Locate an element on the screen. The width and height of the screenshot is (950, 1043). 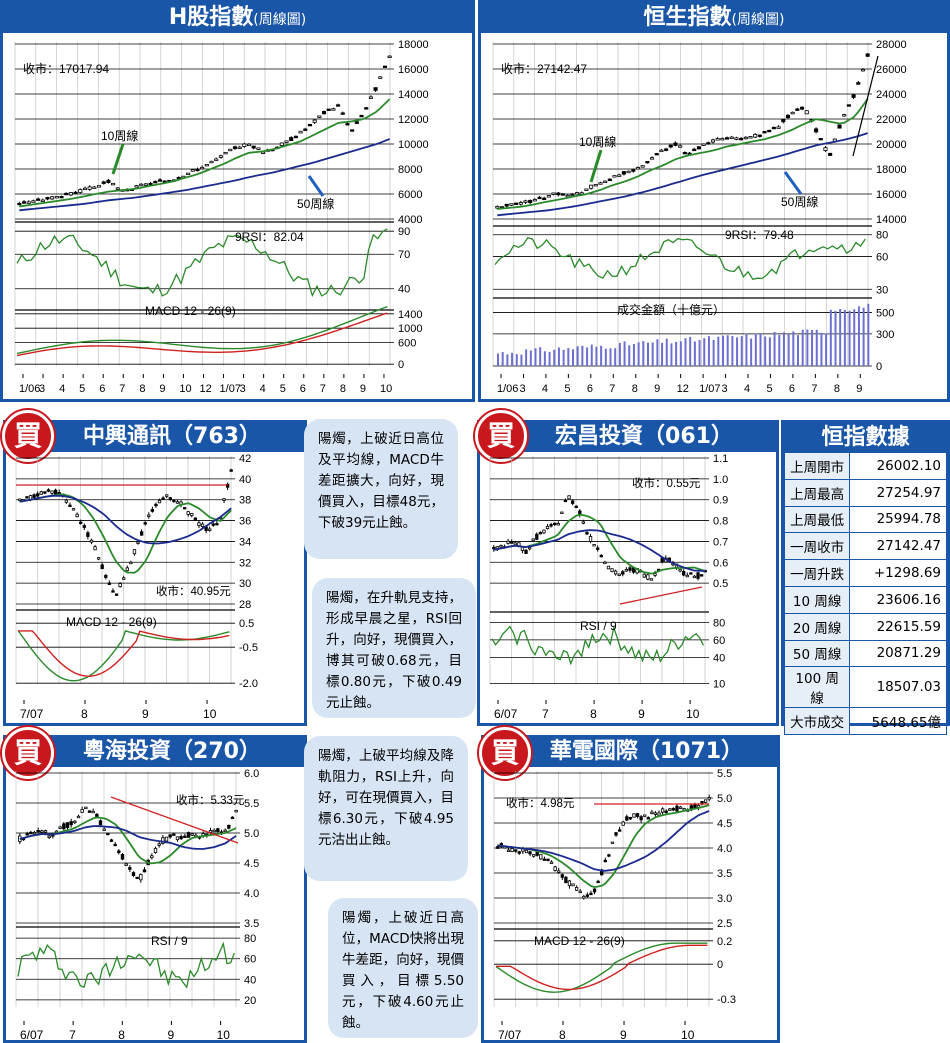
close-label: 收市：5.33元 is located at coordinates (210, 800).